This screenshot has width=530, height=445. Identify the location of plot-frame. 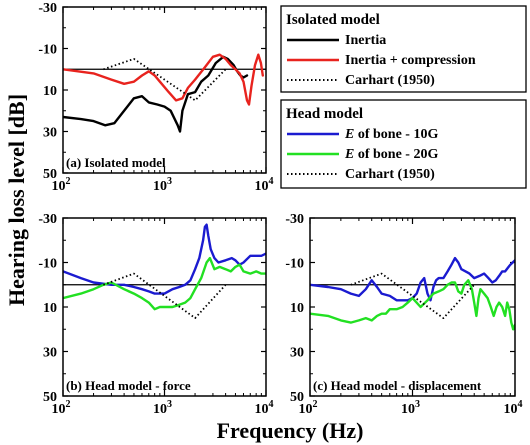
(164, 90).